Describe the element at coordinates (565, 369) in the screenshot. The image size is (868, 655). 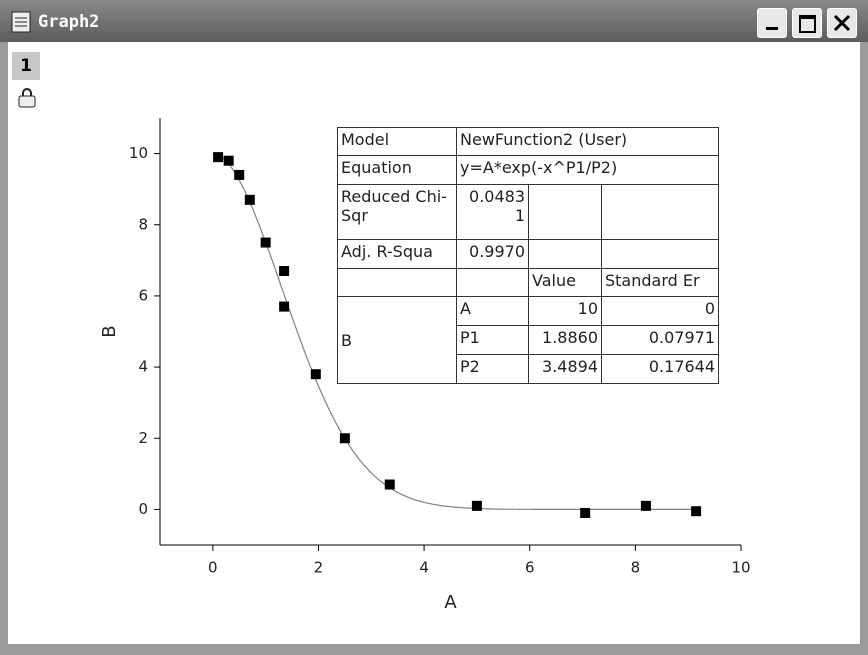
I see `table-cell: 3.4894` at that location.